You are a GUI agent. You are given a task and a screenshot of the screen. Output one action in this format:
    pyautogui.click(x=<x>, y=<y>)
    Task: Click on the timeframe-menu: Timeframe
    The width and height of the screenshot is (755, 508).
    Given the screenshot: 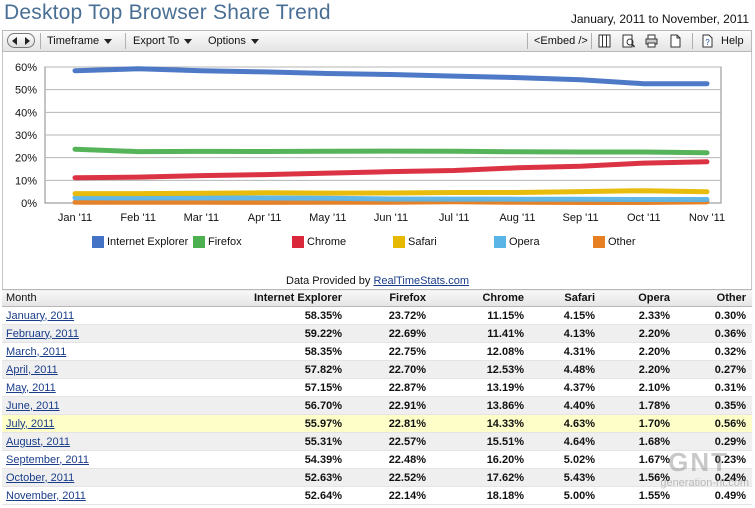 What is the action you would take?
    pyautogui.click(x=80, y=41)
    